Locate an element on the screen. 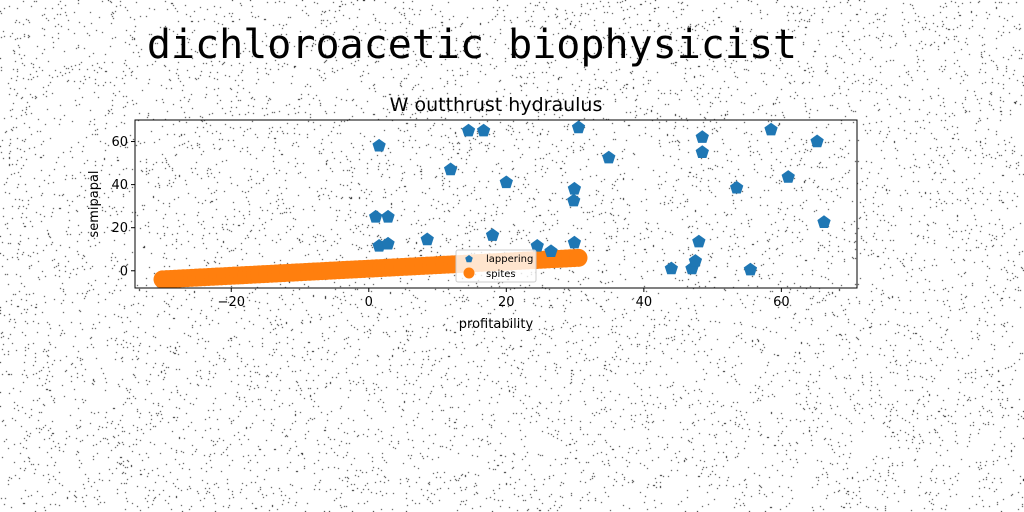 The image size is (1024, 512). y-tick-label: 0 is located at coordinates (124, 271).